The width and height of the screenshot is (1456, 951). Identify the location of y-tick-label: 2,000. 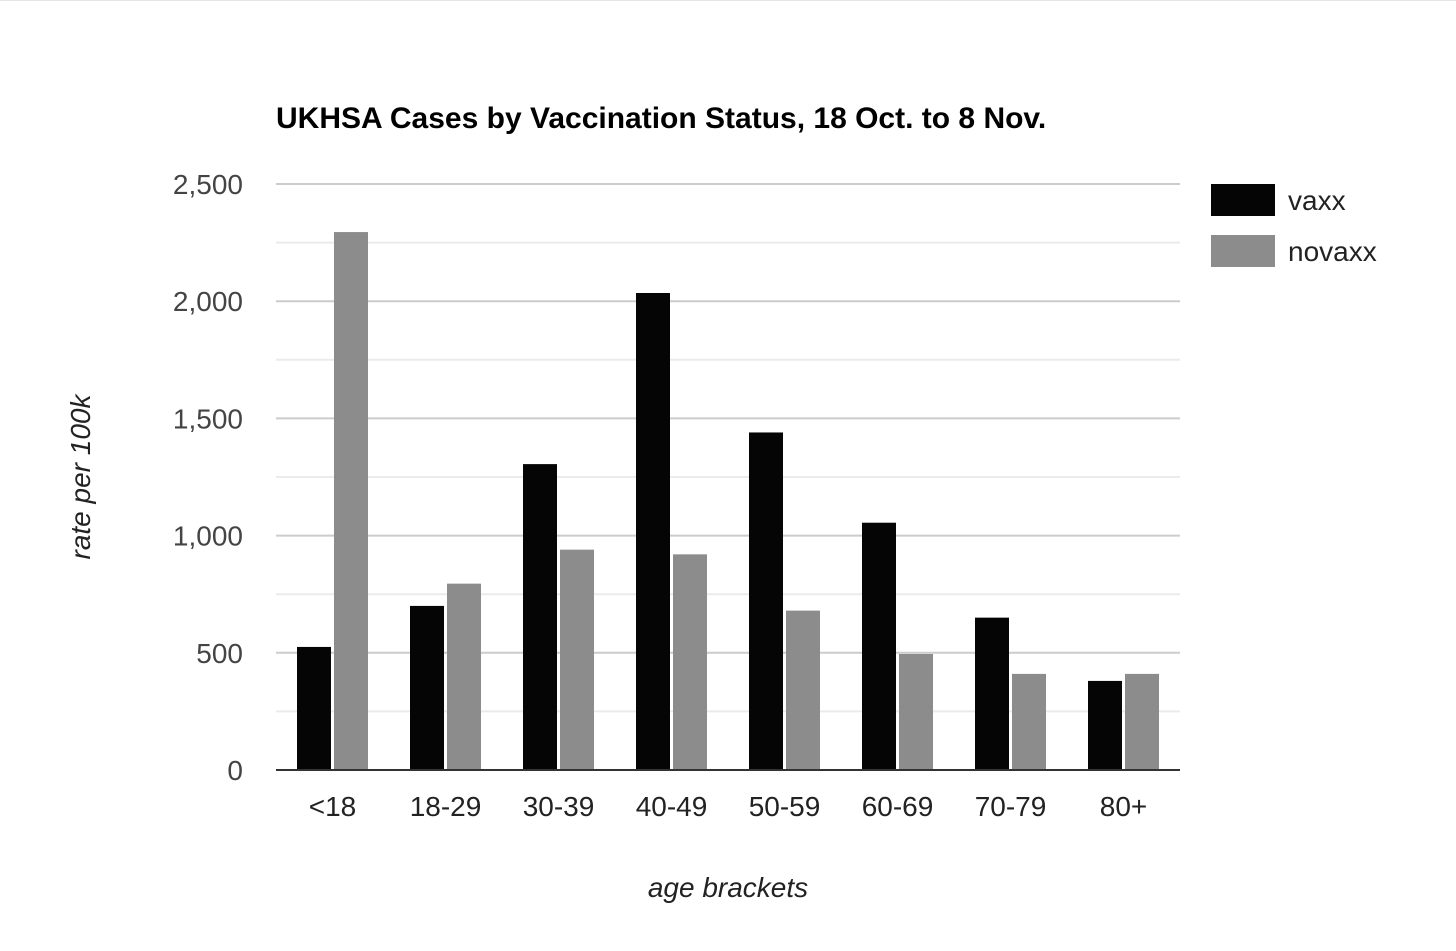
(208, 301).